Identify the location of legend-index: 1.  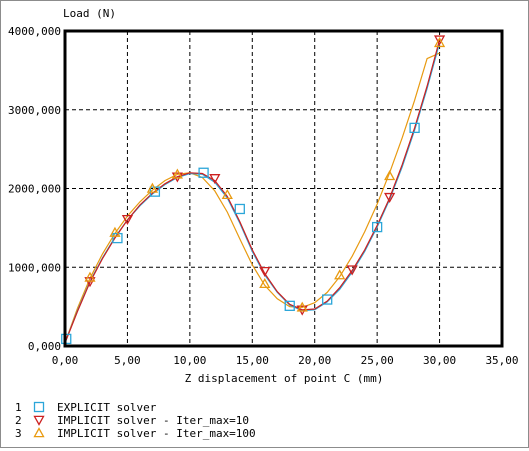
(18, 407).